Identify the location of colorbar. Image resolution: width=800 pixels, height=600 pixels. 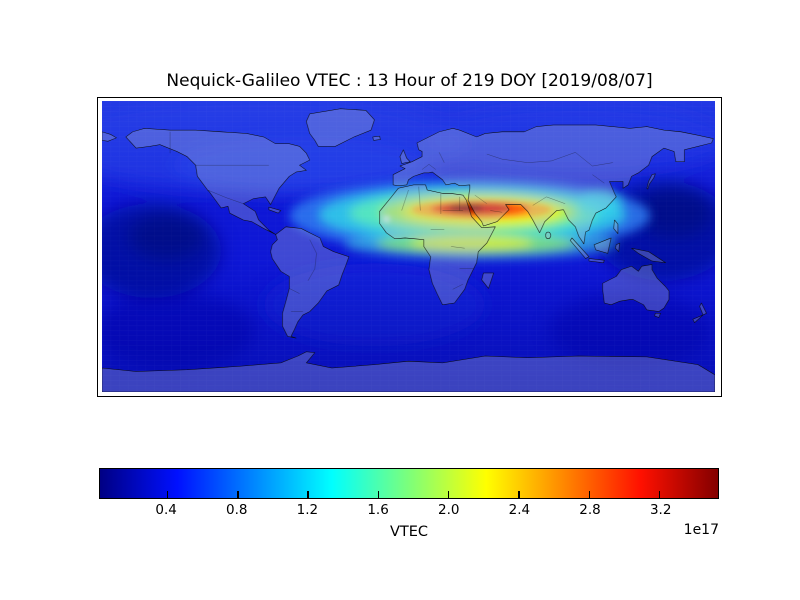
(409, 483).